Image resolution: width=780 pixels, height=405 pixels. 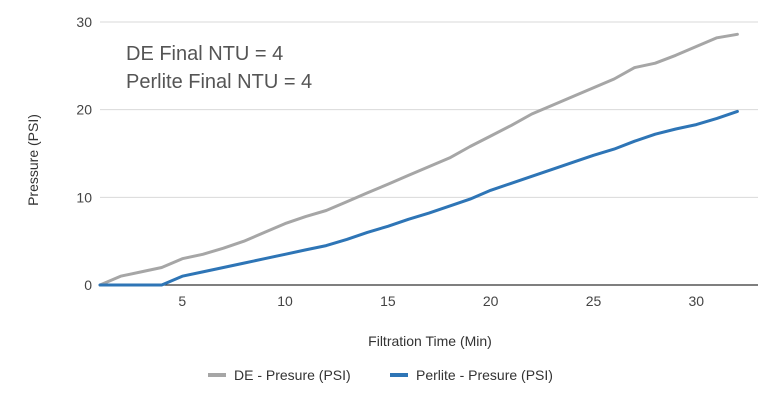 I want to click on y-tick-label: 10, so click(x=84, y=197).